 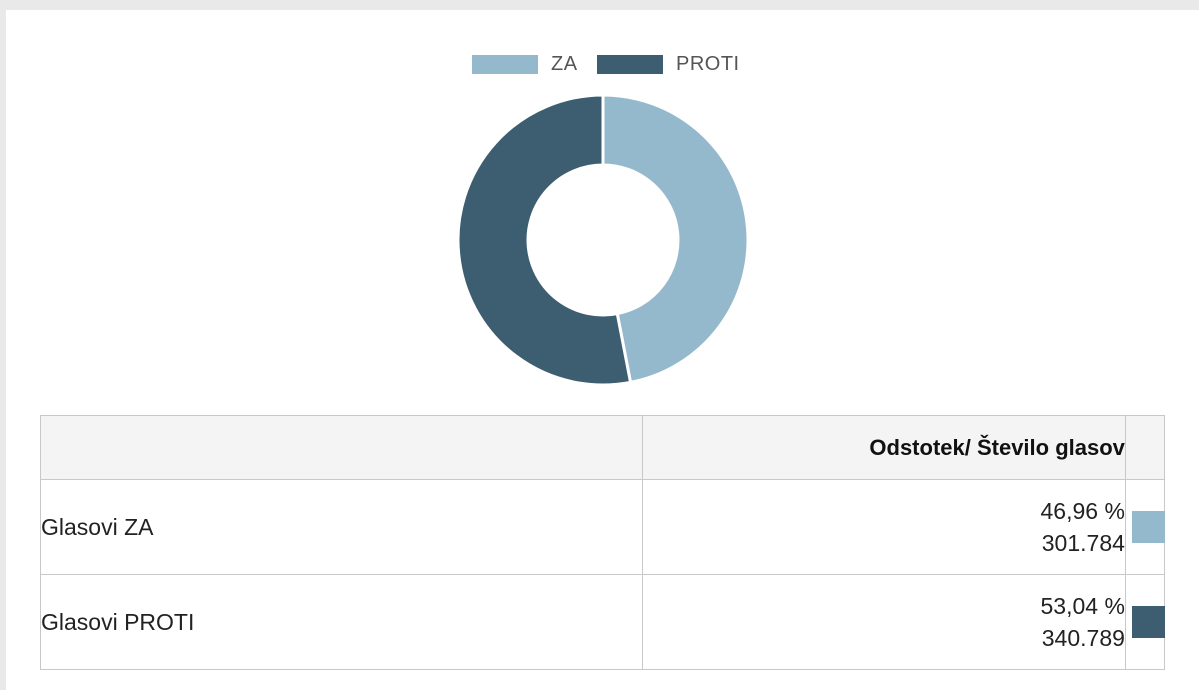 I want to click on table-header-row: Odstotek/ Število glasov, so click(x=602, y=447).